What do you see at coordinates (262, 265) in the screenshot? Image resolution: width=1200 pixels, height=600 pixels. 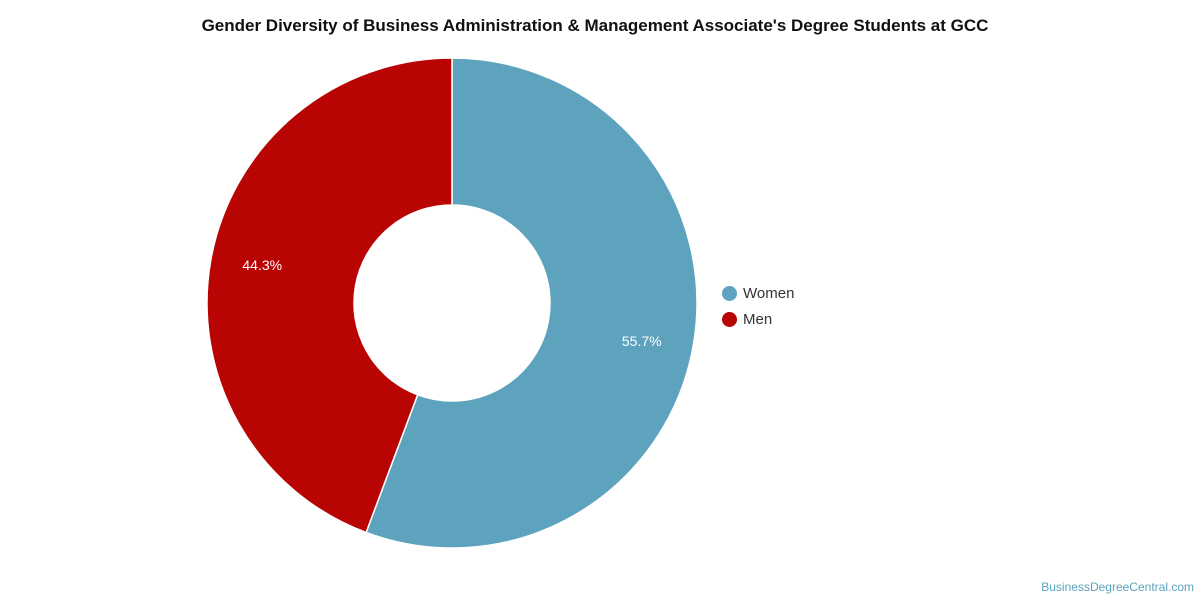 I see `data-label-men: 44.3%` at bounding box center [262, 265].